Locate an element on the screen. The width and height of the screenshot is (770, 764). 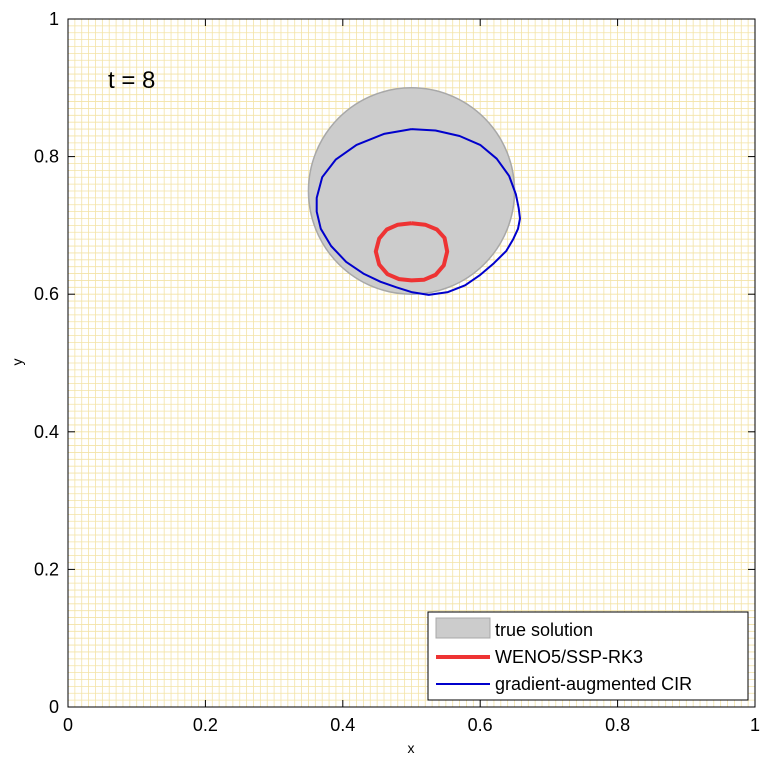
y-tick-label: 1 is located at coordinates (54, 19).